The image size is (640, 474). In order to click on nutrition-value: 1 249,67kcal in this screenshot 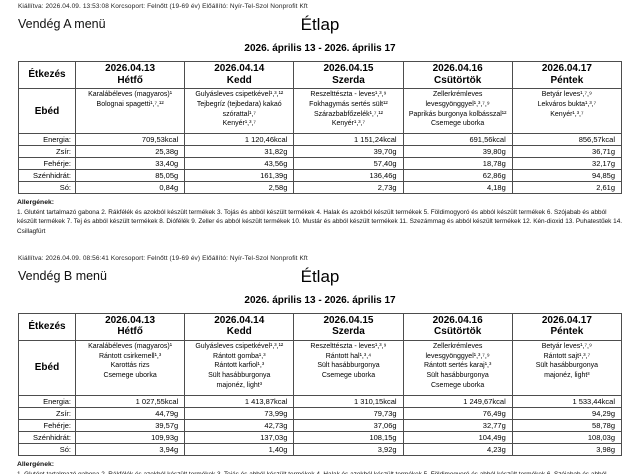, I will do `click(457, 401)`.